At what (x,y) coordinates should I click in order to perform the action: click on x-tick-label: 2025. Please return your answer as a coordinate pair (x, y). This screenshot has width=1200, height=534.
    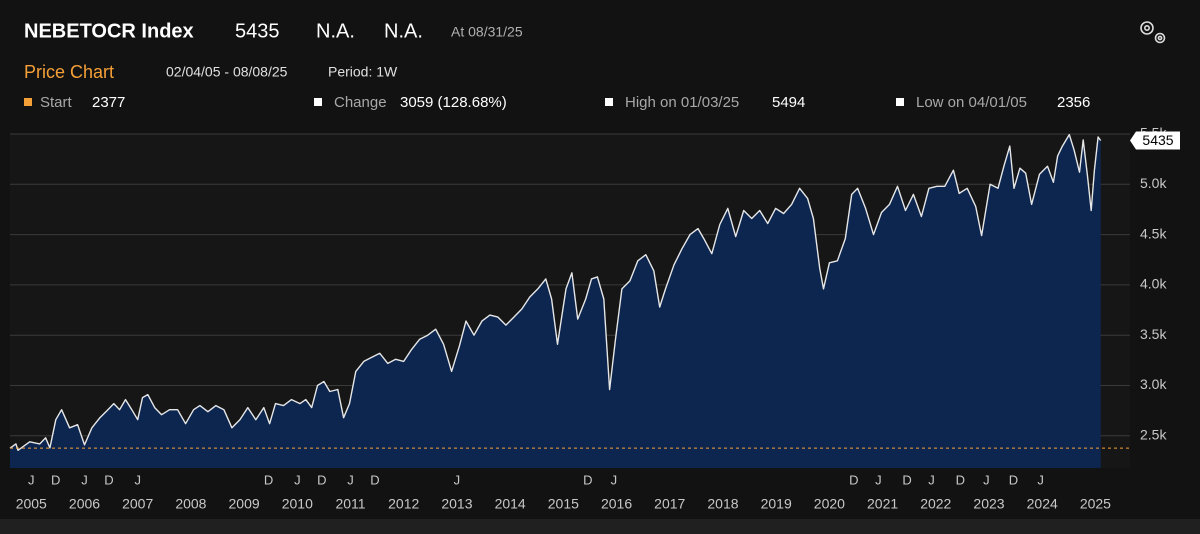
    Looking at the image, I should click on (1095, 504).